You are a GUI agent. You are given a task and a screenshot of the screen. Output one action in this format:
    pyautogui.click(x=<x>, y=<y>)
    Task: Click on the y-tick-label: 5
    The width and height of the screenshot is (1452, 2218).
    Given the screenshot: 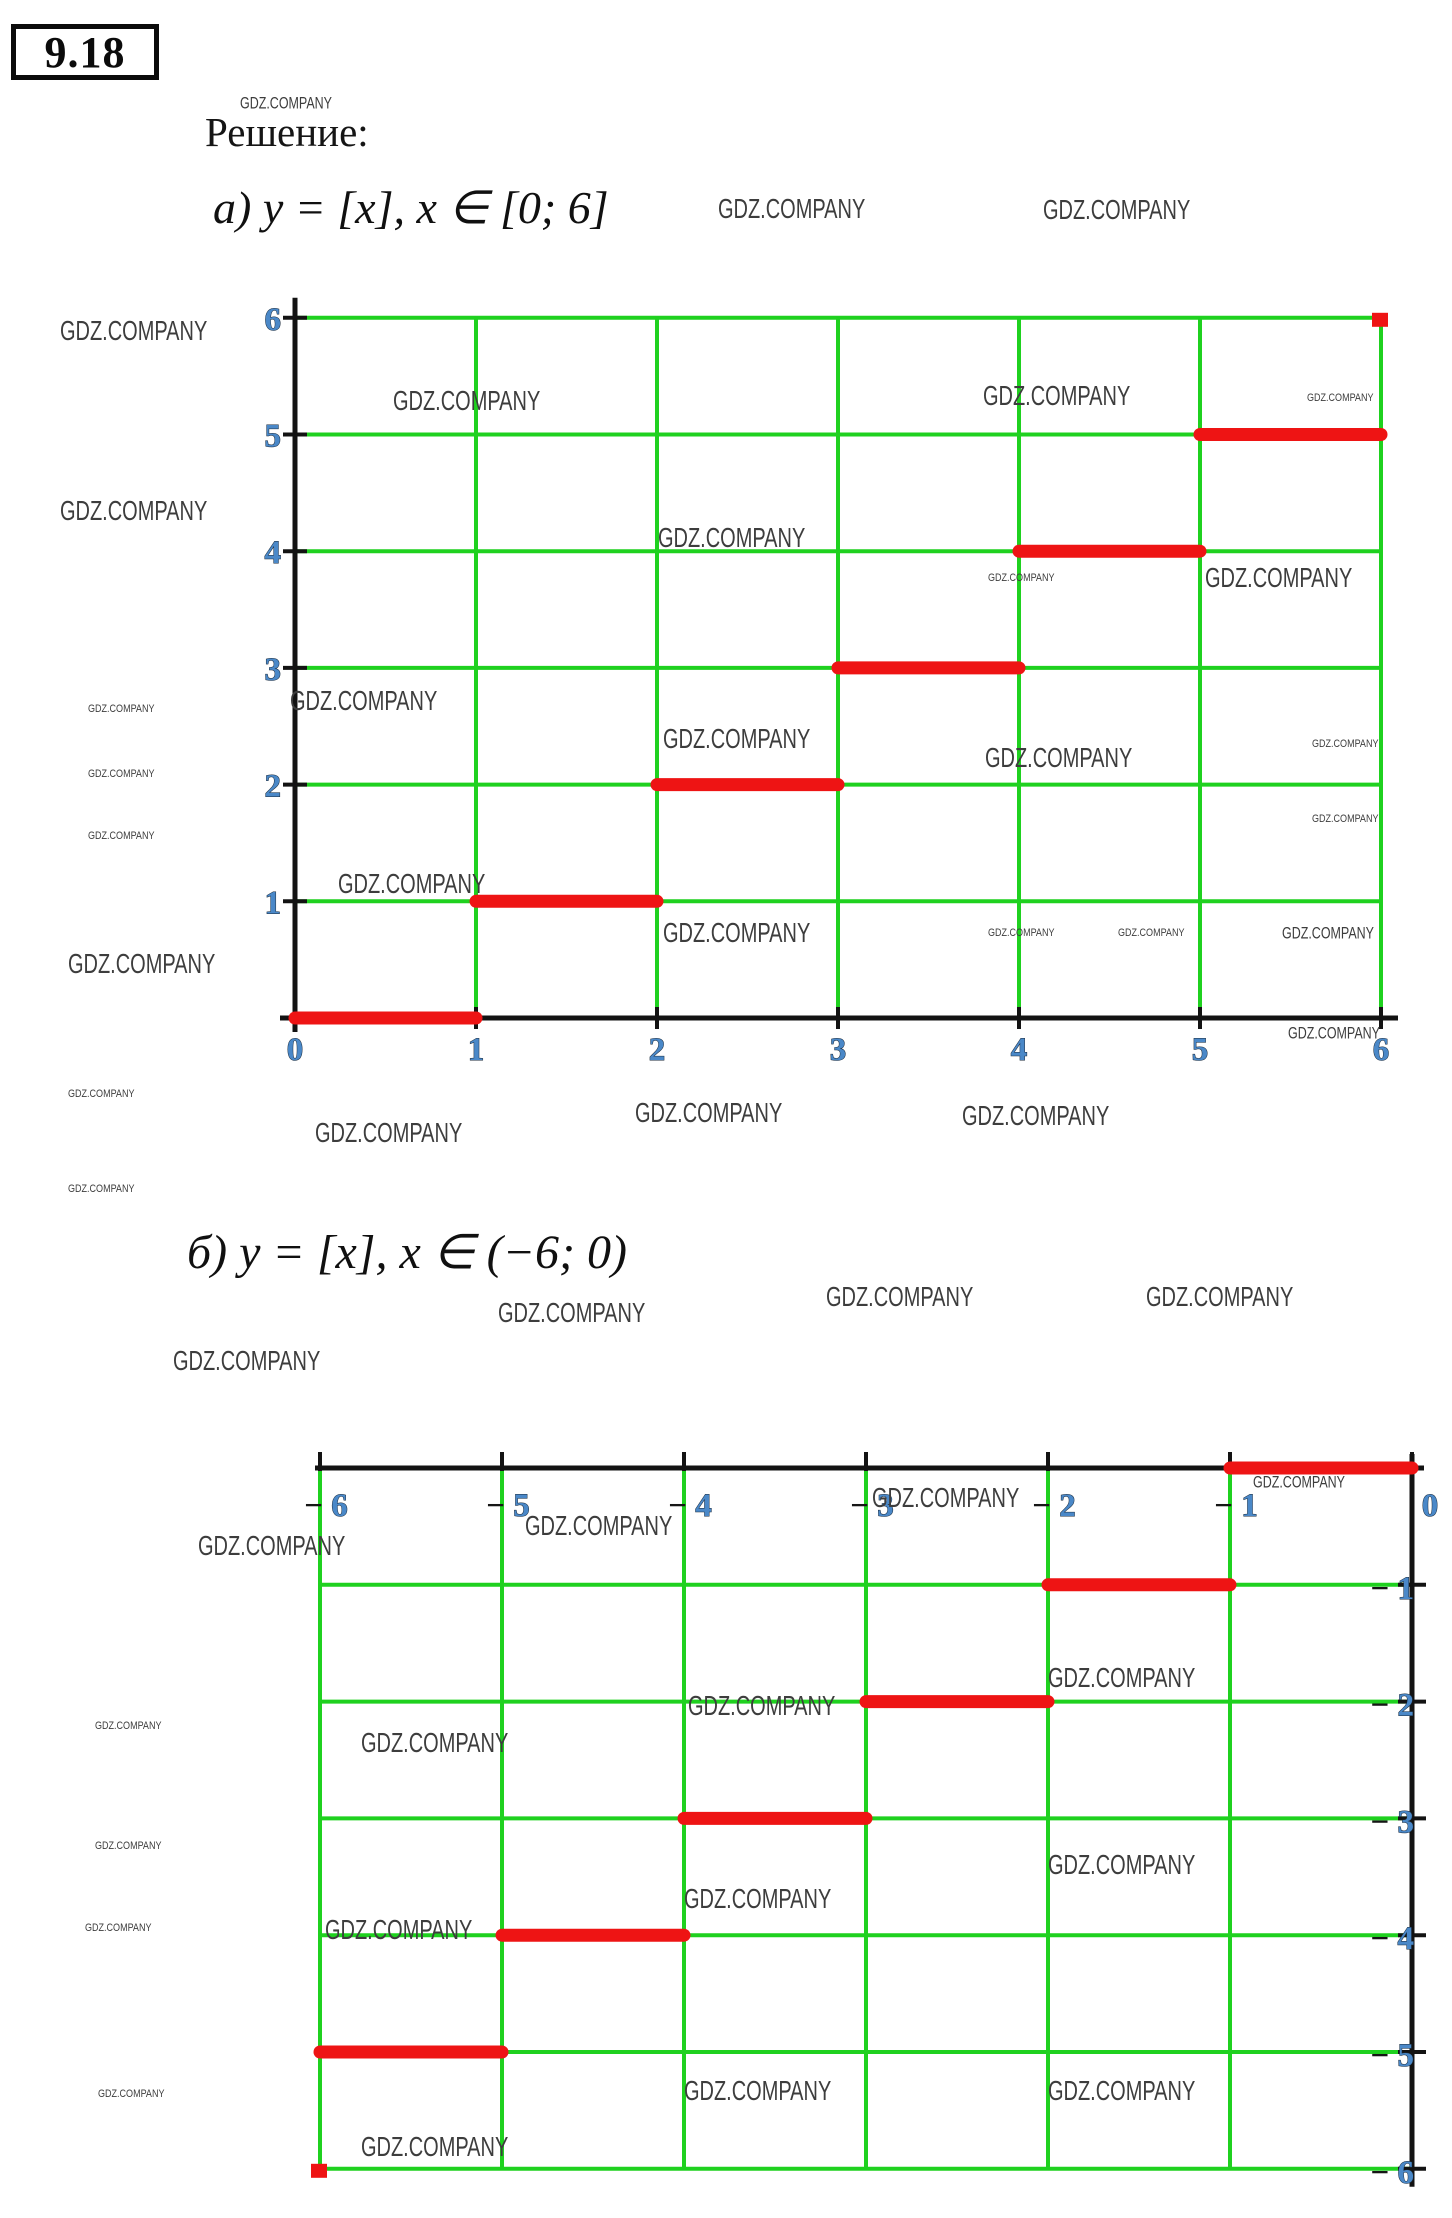 What is the action you would take?
    pyautogui.click(x=273, y=437)
    